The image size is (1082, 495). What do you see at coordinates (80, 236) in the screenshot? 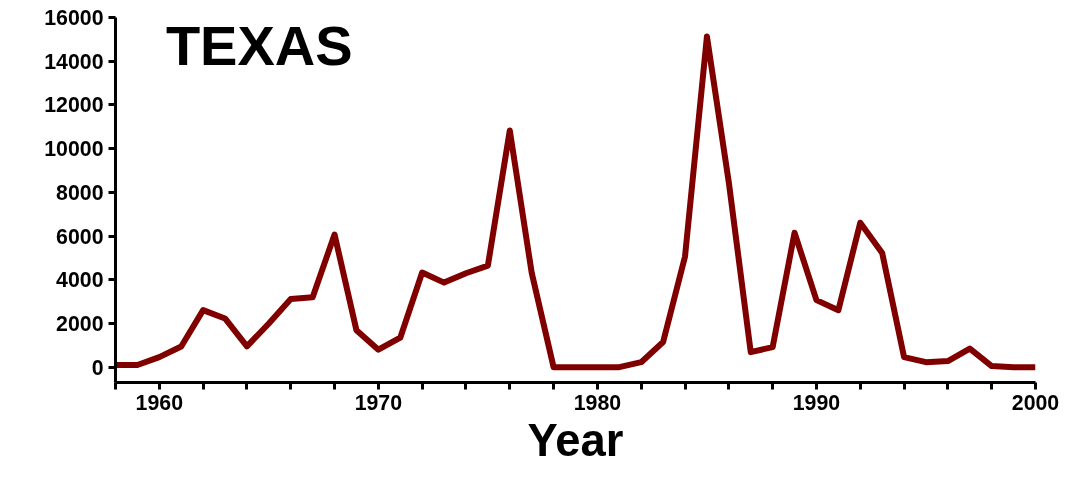
I see `y-tick-label: 6000` at bounding box center [80, 236].